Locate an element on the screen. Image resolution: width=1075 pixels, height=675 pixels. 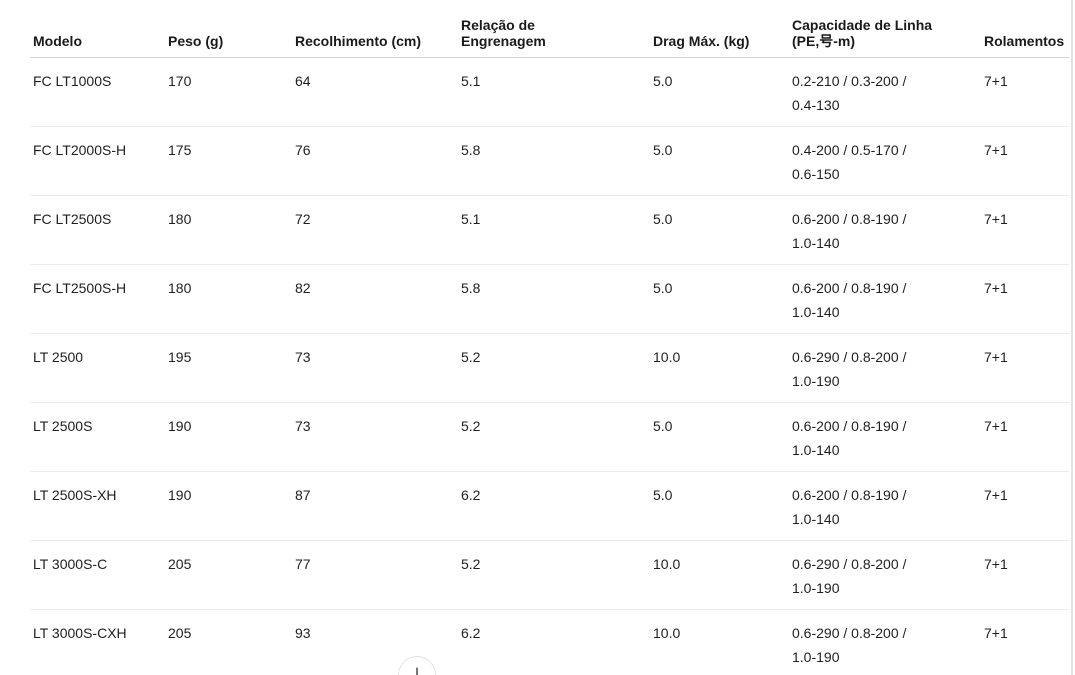
cell-capacidade-linha: 0.2-210 / 0.3-200 / 0.4-130 is located at coordinates (885, 92).